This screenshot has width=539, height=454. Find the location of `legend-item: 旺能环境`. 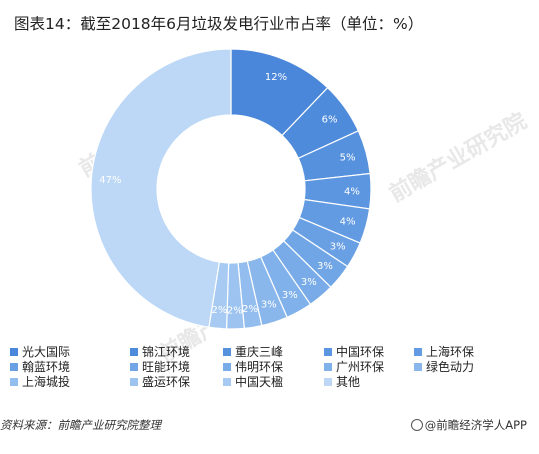

legend-item: 旺能环境 is located at coordinates (160, 367).